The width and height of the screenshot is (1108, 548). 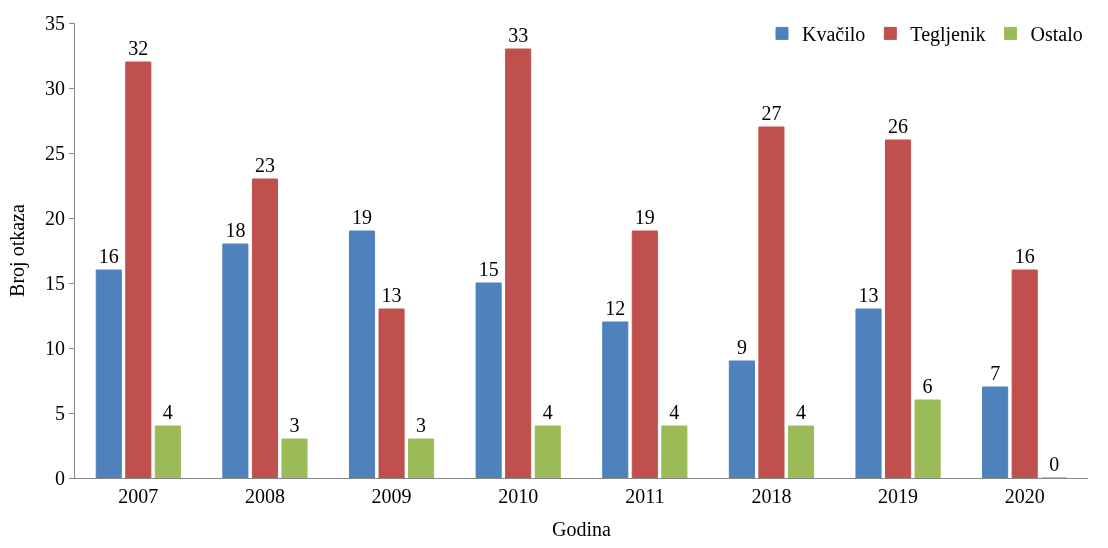 What do you see at coordinates (948, 35) in the screenshot?
I see `legend-label: Tegljenik` at bounding box center [948, 35].